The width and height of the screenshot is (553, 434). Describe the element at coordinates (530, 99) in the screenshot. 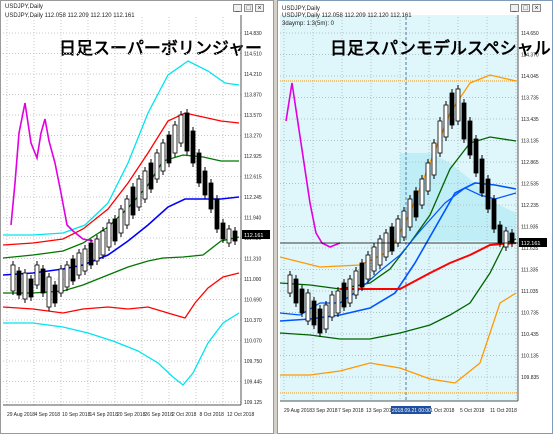

I see `price-tick-label: 113.735` at that location.